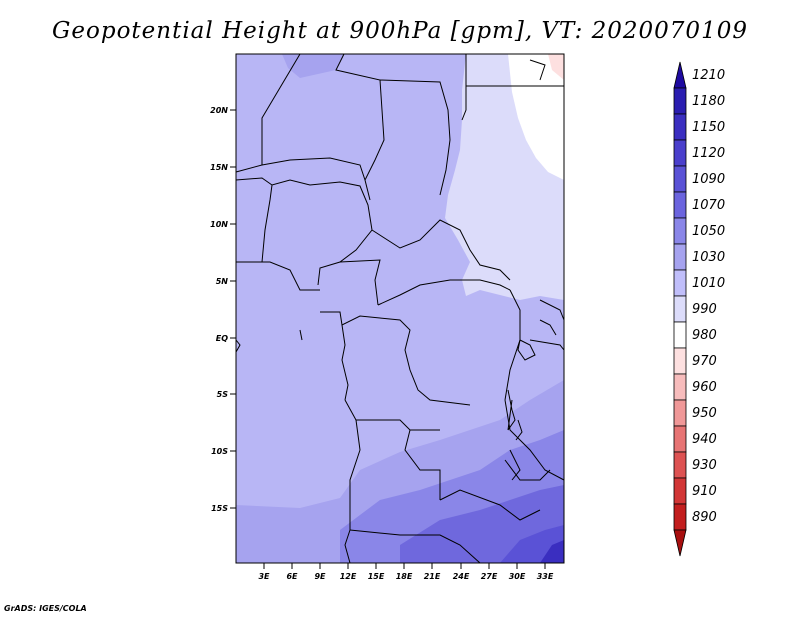 The image size is (800, 618). What do you see at coordinates (223, 309) in the screenshot?
I see `lat-axis: 20N 15N 10N 5N EQ 5S 10S 15S` at bounding box center [223, 309].